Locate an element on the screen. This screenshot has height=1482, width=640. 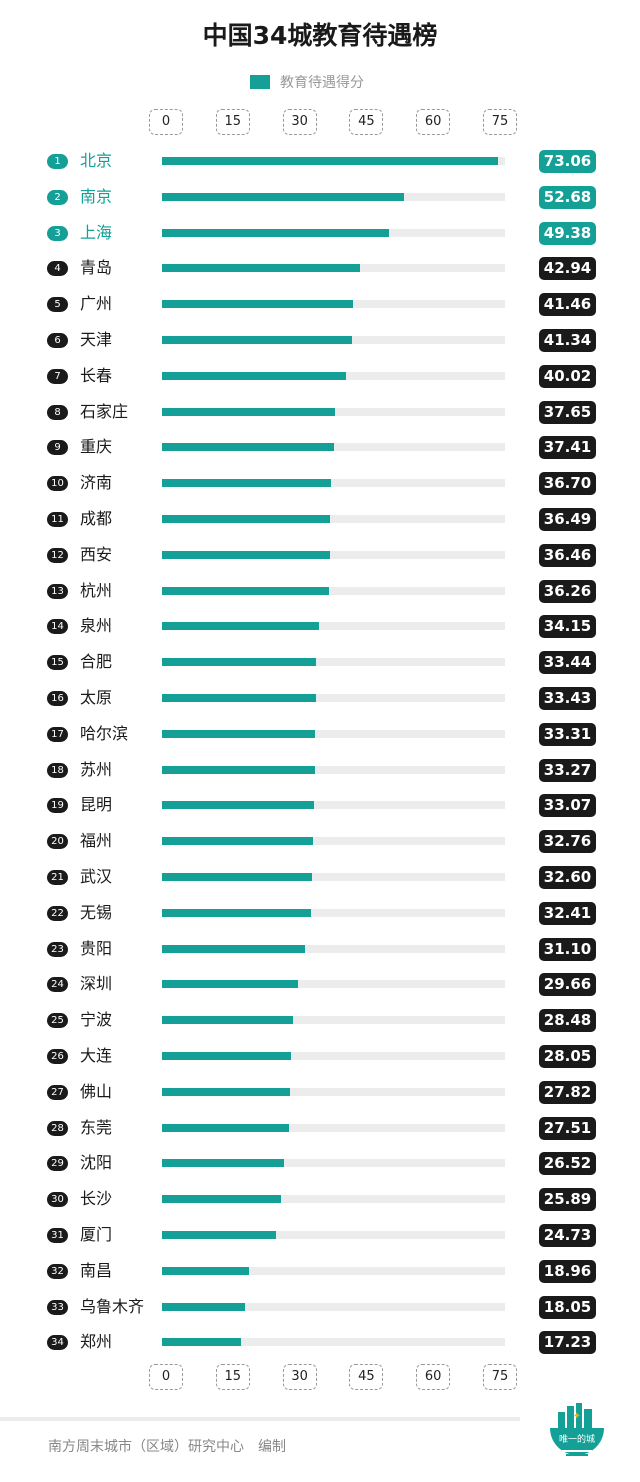
value-label: 25.89 is located at coordinates (567, 1200).